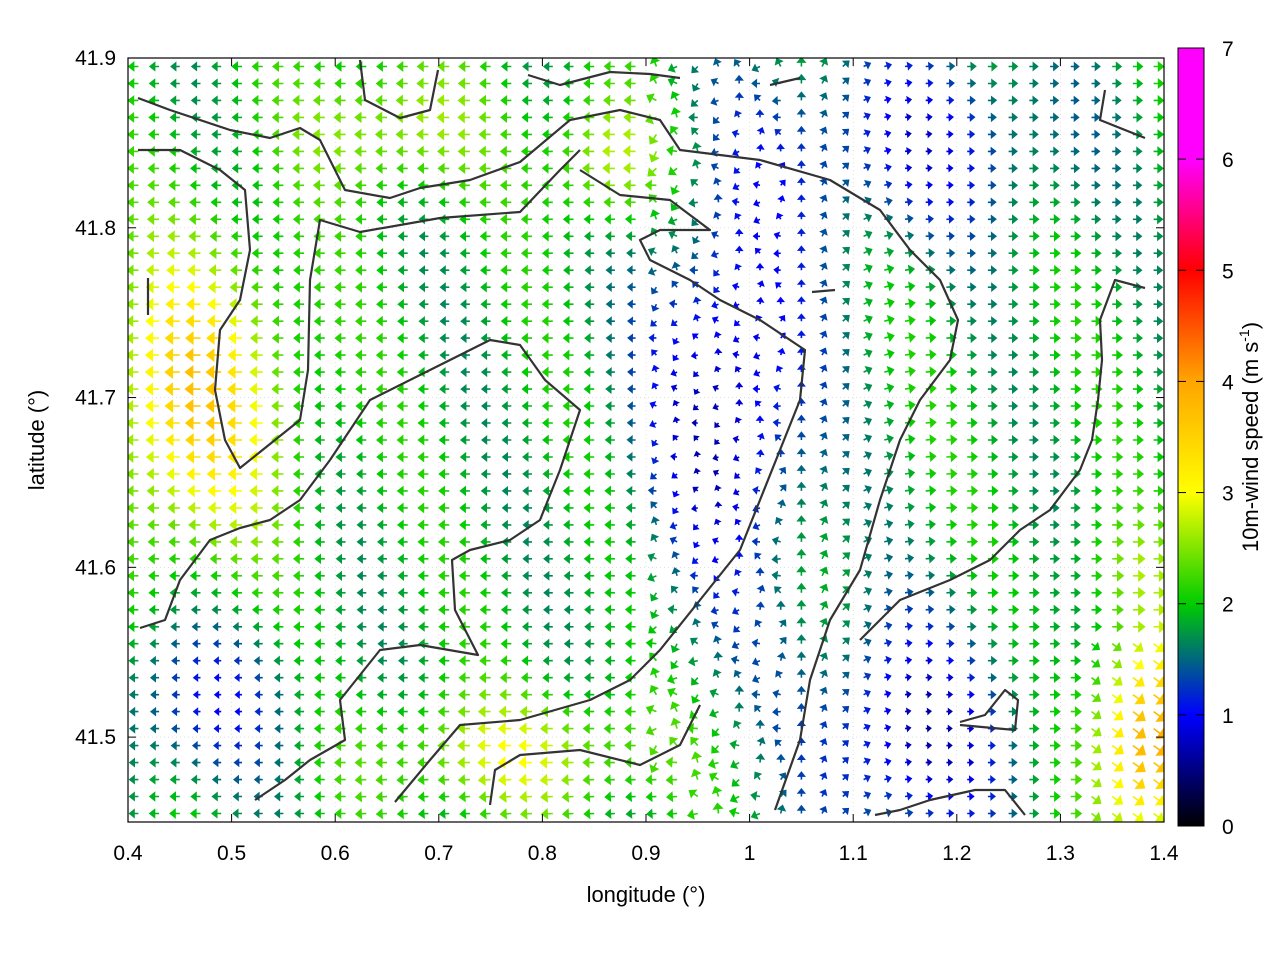  Describe the element at coordinates (231, 853) in the screenshot. I see `x-tick-label: 0.5` at that location.